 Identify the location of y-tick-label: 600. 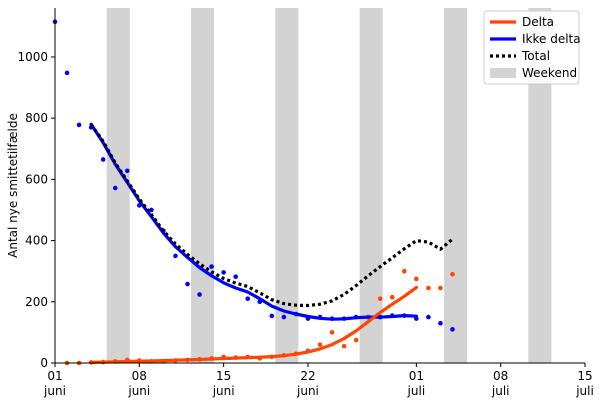
(36, 179).